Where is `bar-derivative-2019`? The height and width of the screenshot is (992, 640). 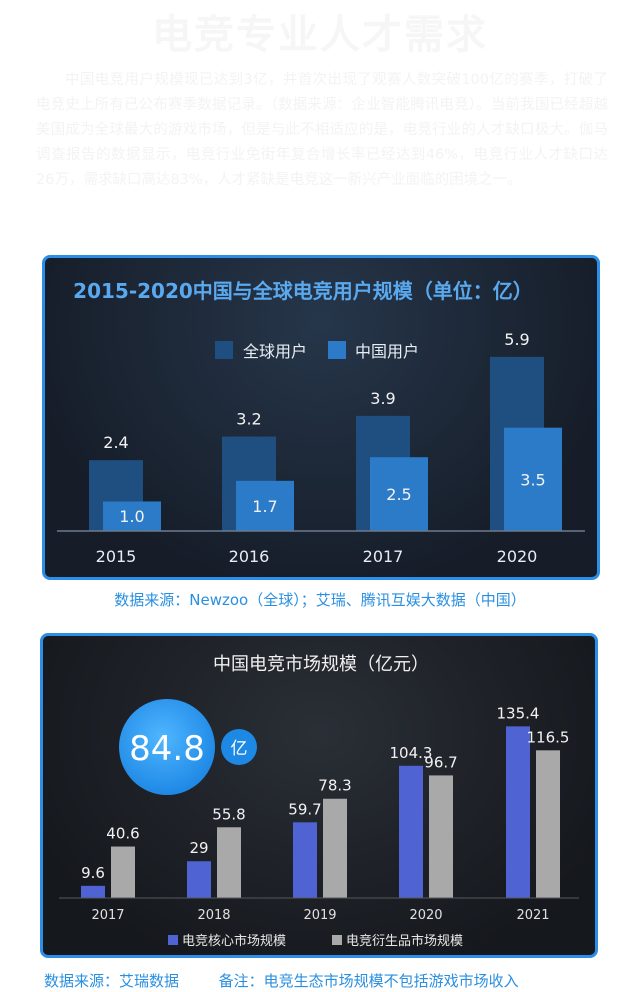
bar-derivative-2019 is located at coordinates (335, 848).